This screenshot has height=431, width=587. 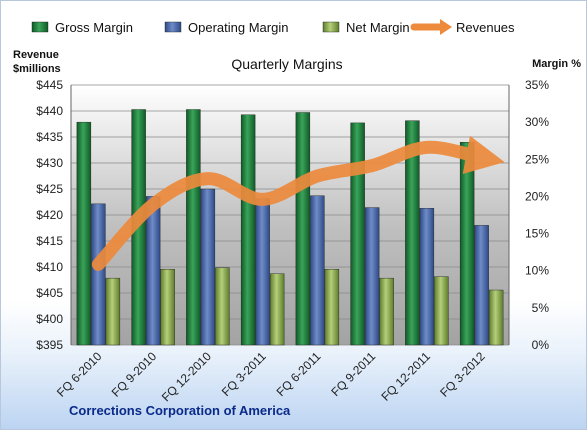 What do you see at coordinates (49, 293) in the screenshot?
I see `left-tick-label: $405` at bounding box center [49, 293].